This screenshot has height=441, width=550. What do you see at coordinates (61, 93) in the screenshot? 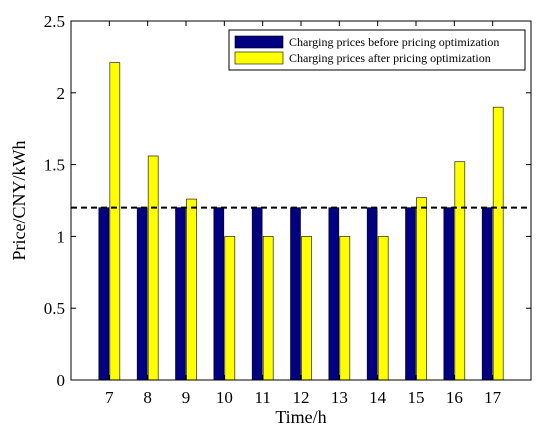
I see `y-tick-label: 2` at bounding box center [61, 93].